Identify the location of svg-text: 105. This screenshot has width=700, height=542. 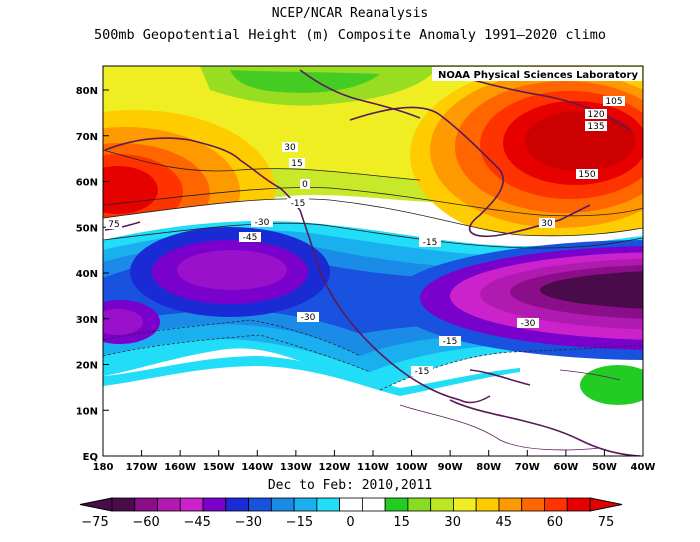
(613, 102).